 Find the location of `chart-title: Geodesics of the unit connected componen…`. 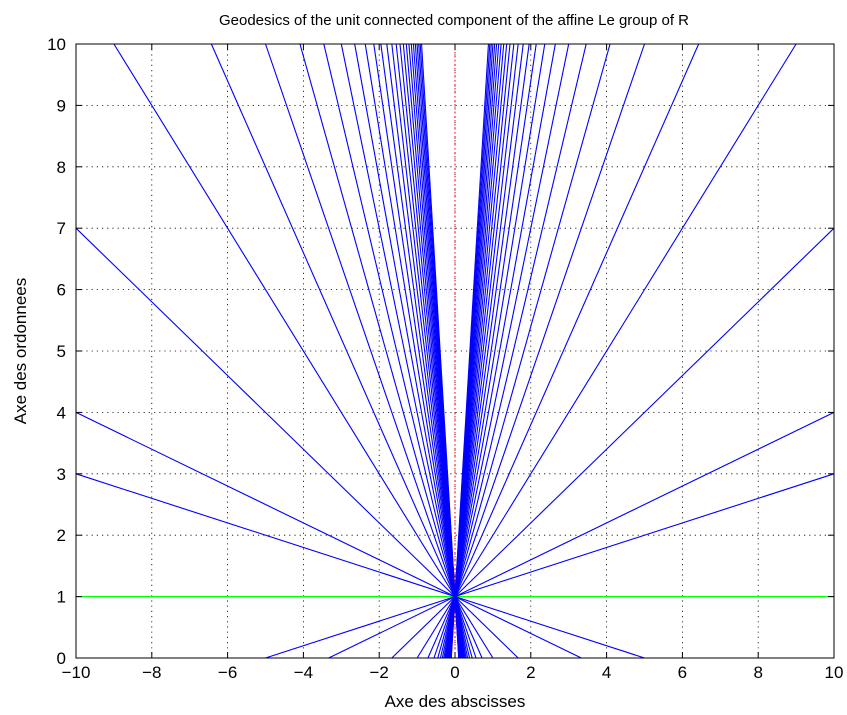

chart-title: Geodesics of the unit connected componen… is located at coordinates (454, 20).